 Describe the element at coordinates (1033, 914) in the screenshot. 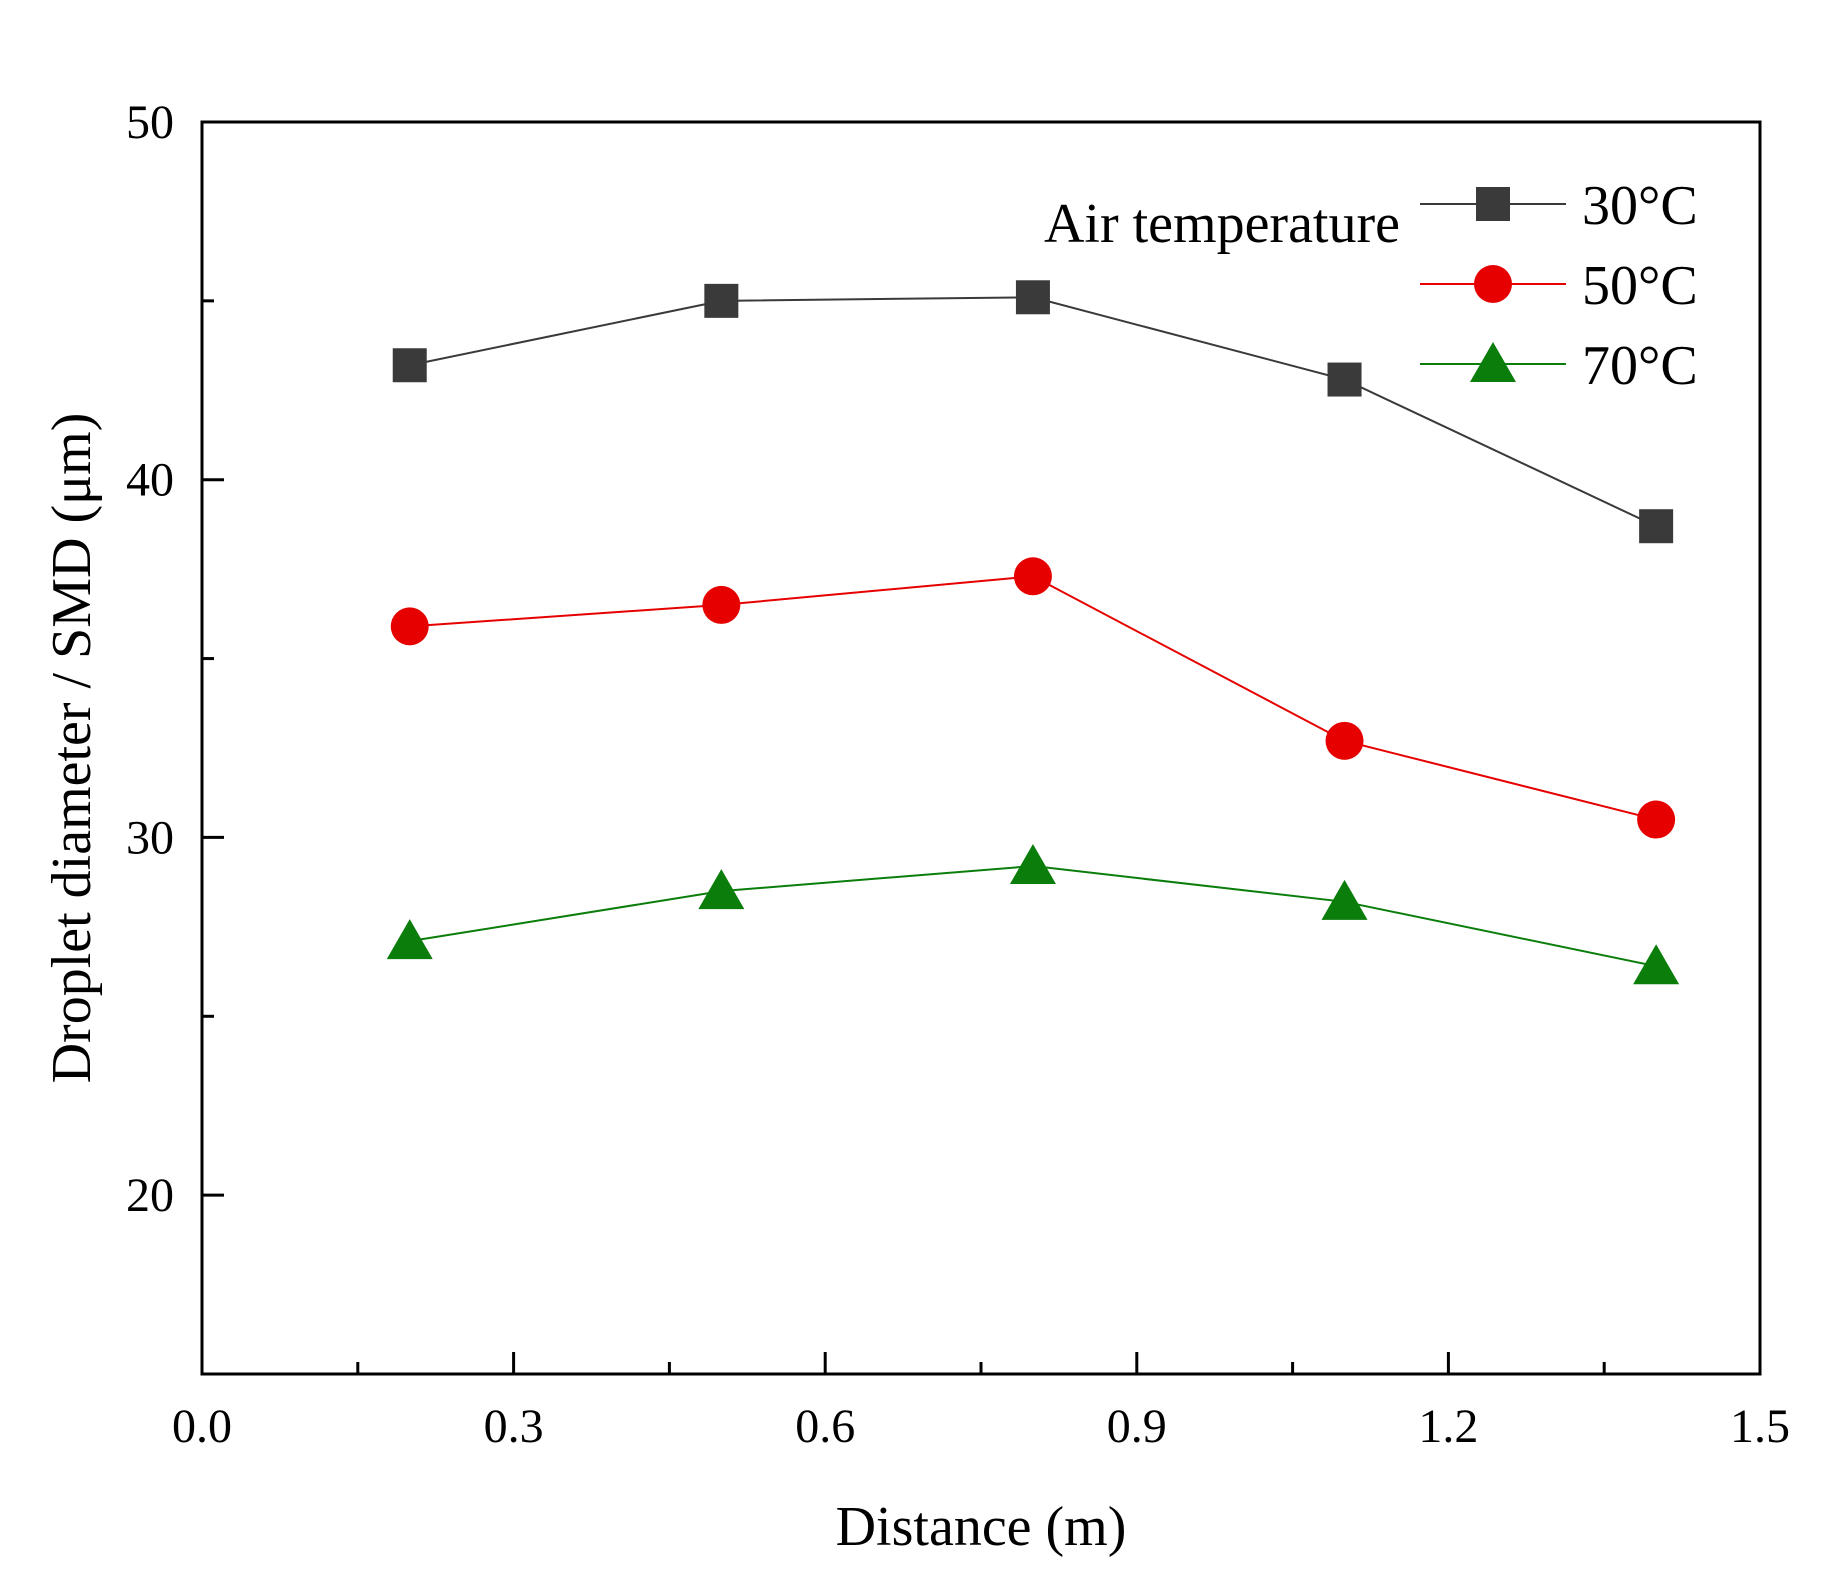

I see `series-triangle` at that location.